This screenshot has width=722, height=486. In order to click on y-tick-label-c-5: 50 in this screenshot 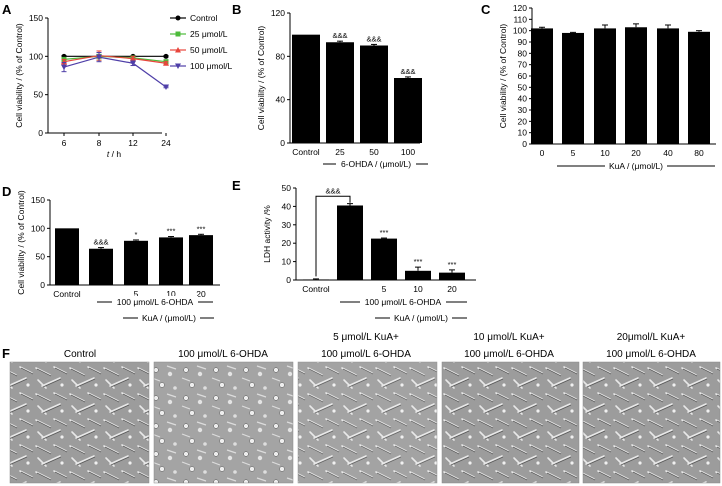, I will do `click(523, 87)`.